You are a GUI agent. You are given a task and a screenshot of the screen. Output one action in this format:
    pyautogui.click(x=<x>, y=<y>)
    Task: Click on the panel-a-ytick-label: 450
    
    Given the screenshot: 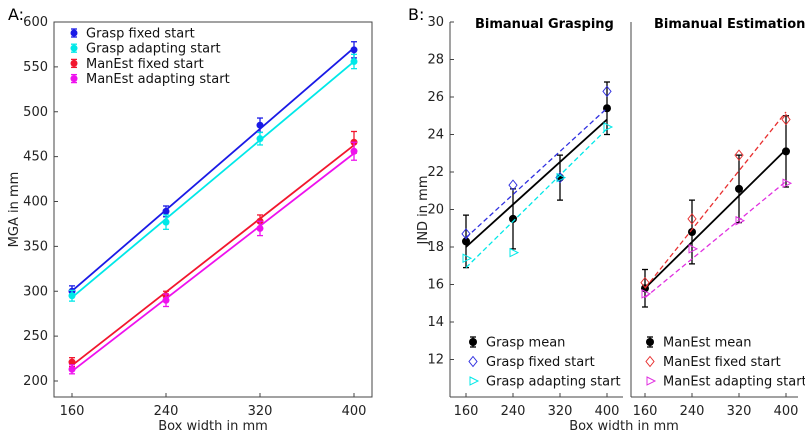 What is the action you would take?
    pyautogui.click(x=35, y=157)
    